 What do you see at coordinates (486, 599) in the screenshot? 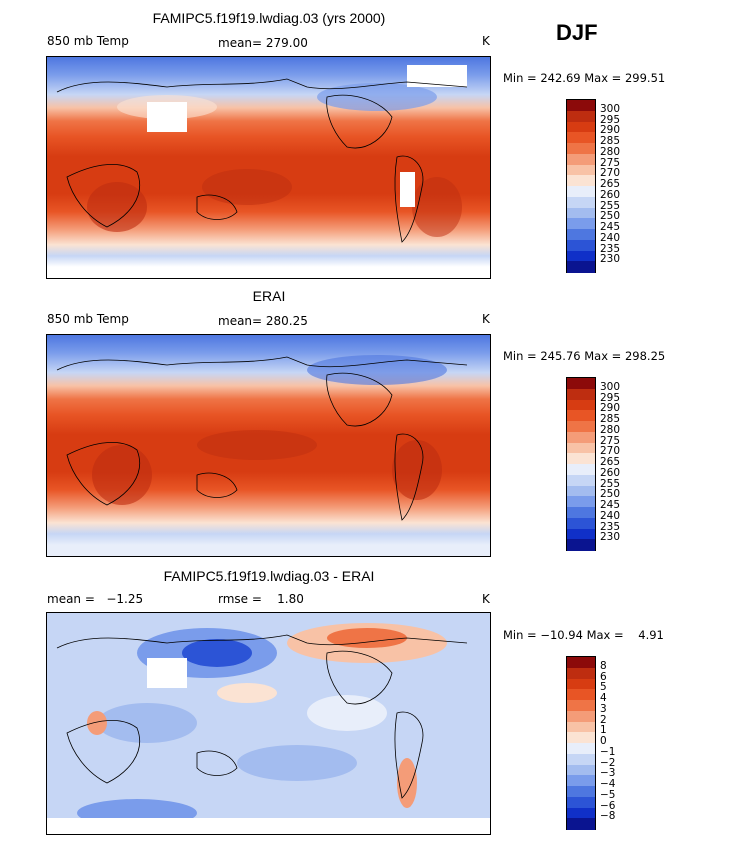
I see `panel3-unit-label: K` at bounding box center [486, 599].